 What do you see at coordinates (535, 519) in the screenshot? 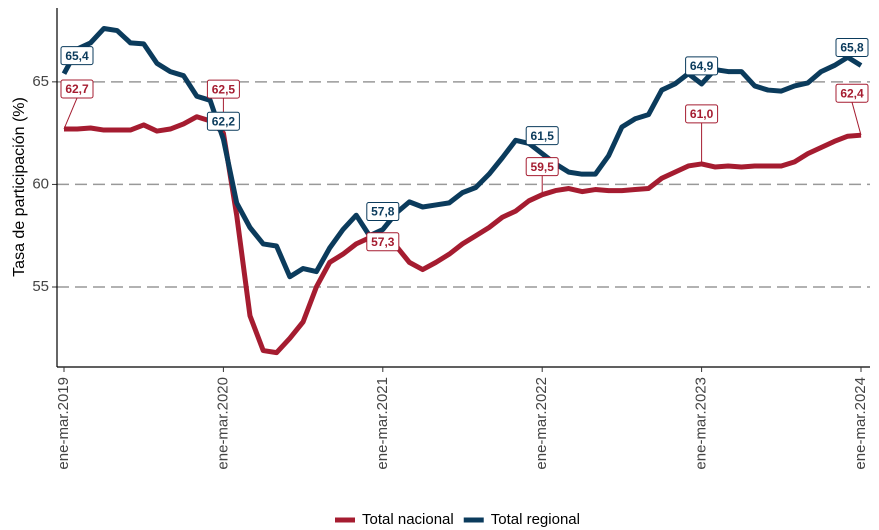
I see `legend-label: Total regional` at bounding box center [535, 519].